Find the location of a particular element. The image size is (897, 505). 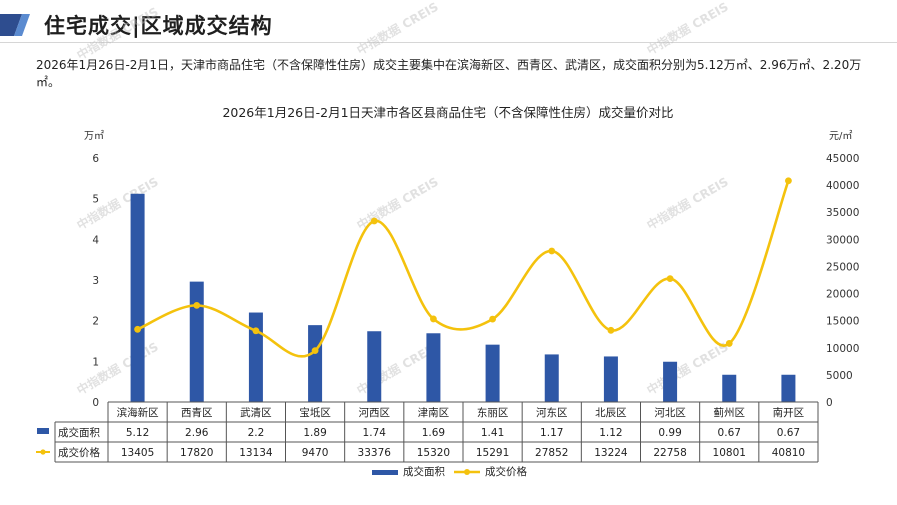

price-point-东丽区 is located at coordinates (492, 319).